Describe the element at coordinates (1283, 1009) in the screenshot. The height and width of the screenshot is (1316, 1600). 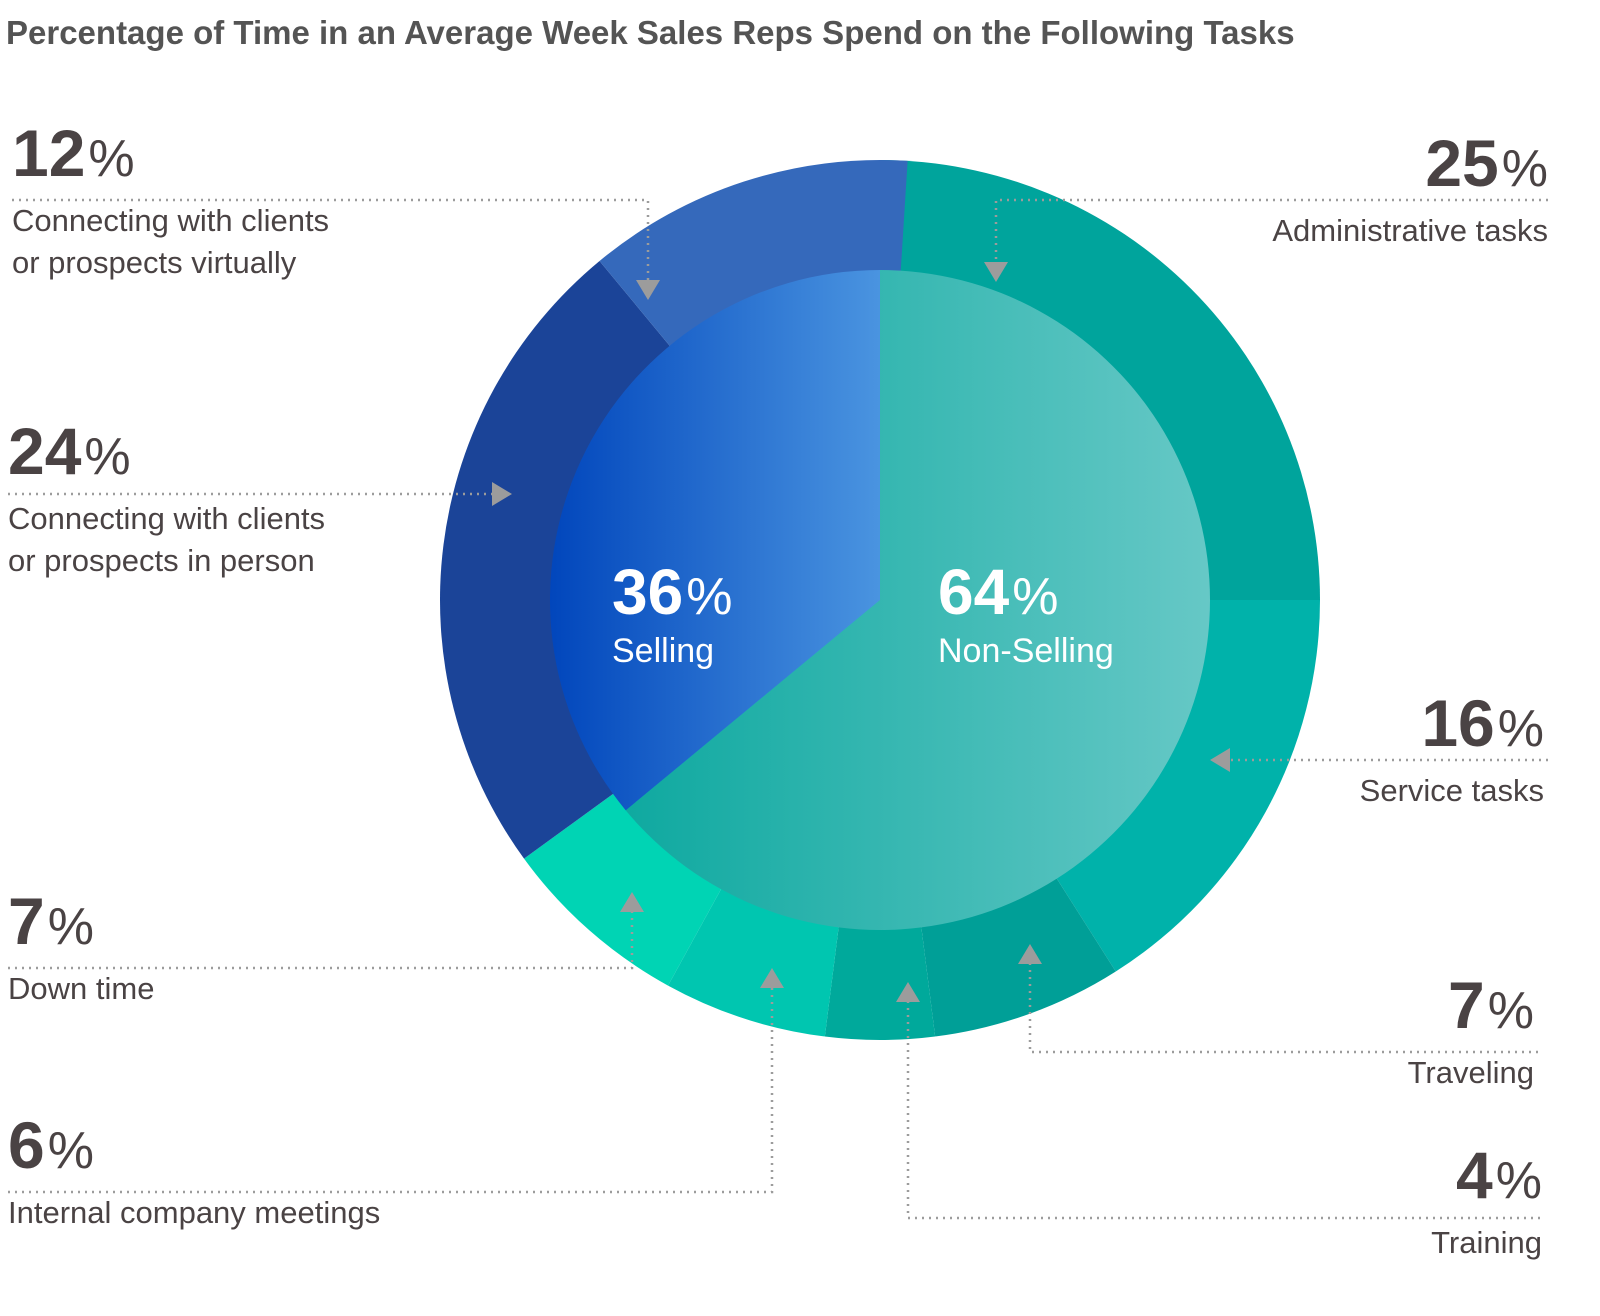
I see `leader-line-traveling` at that location.